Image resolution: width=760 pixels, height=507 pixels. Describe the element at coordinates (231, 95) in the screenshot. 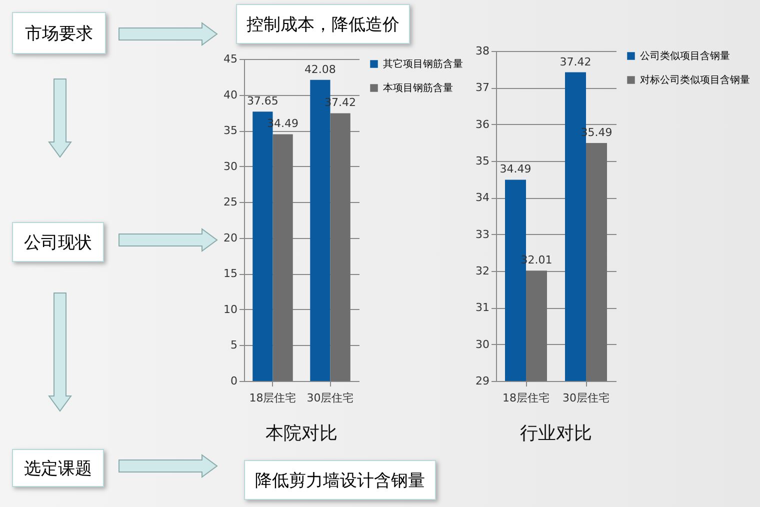

I see `y-tick-label: 40` at that location.